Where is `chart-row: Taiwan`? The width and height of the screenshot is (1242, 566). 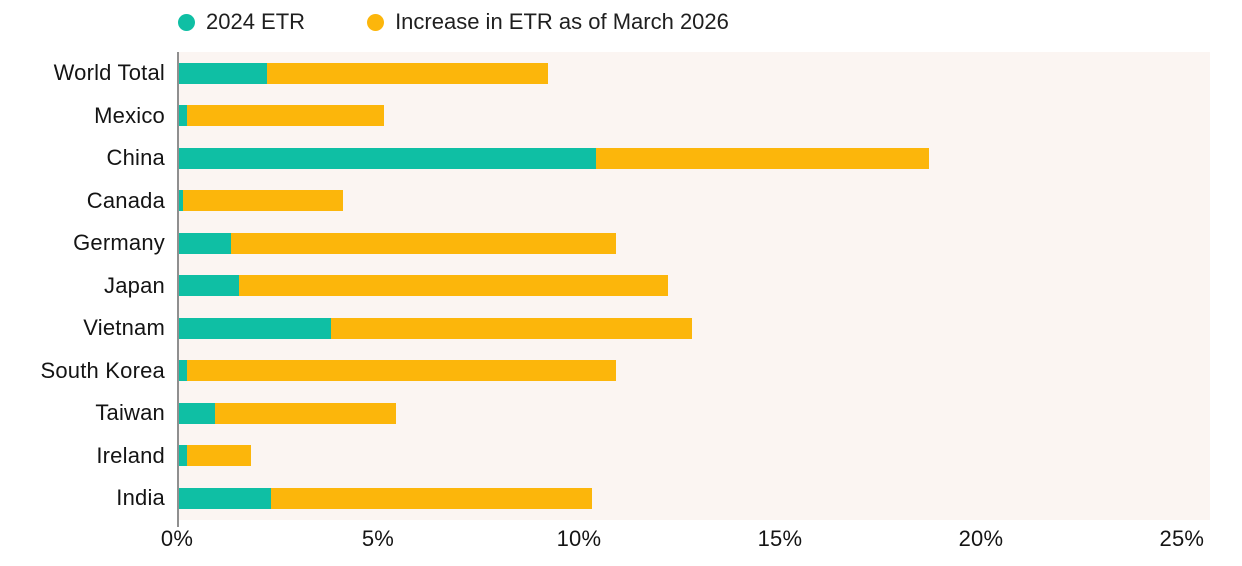 chart-row: Taiwan is located at coordinates (605, 413).